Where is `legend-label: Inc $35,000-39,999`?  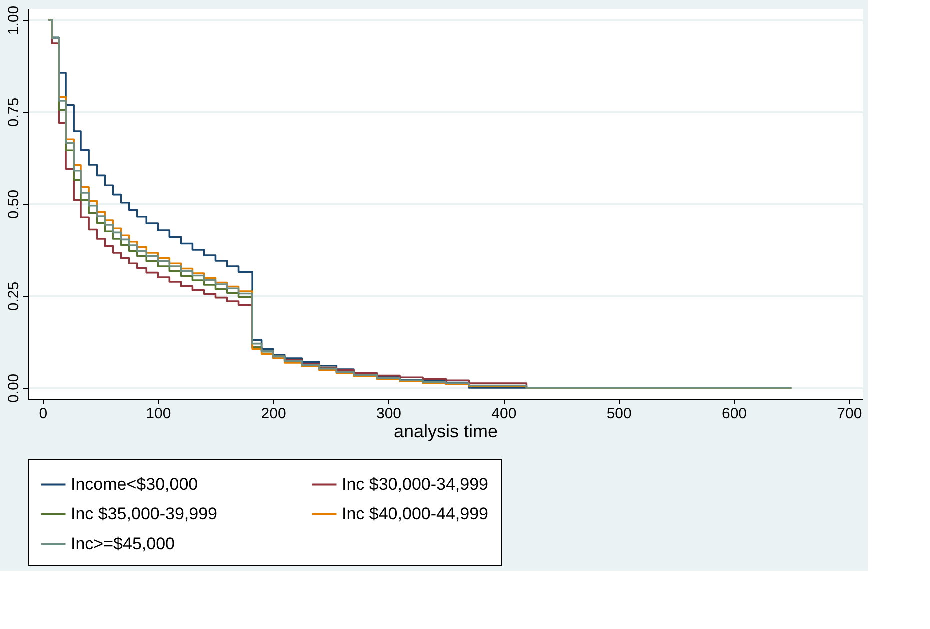 legend-label: Inc $35,000-39,999 is located at coordinates (144, 514).